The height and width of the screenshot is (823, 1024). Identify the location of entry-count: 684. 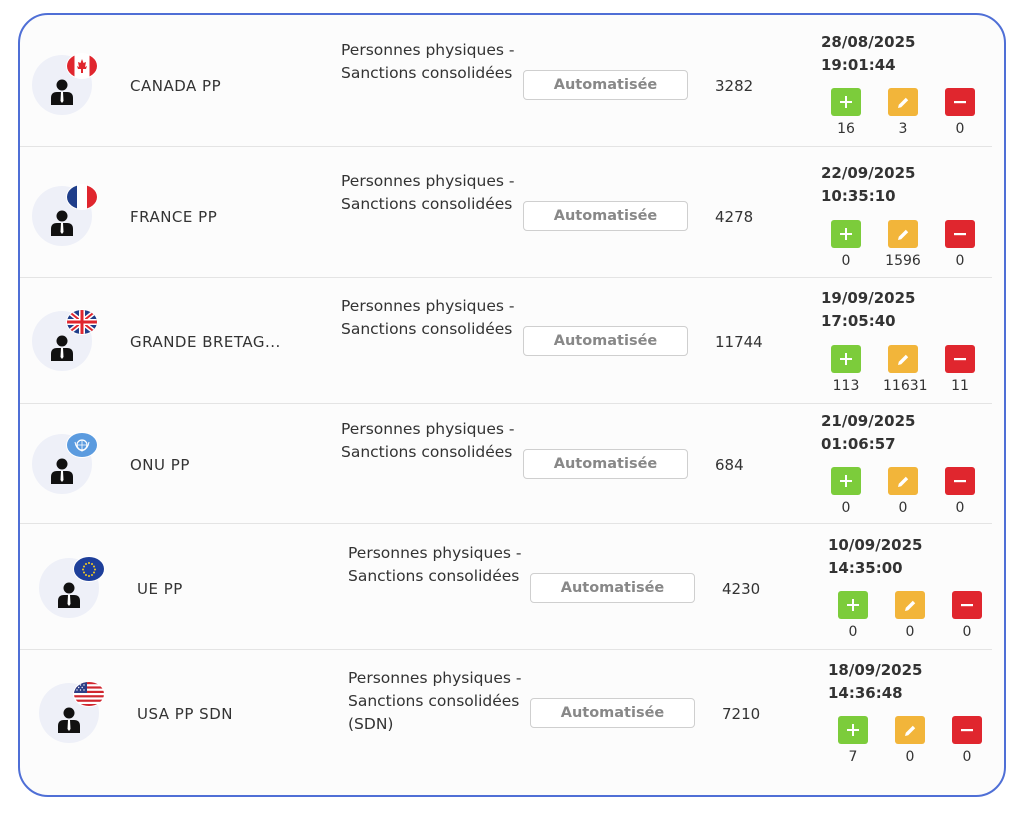
(729, 465).